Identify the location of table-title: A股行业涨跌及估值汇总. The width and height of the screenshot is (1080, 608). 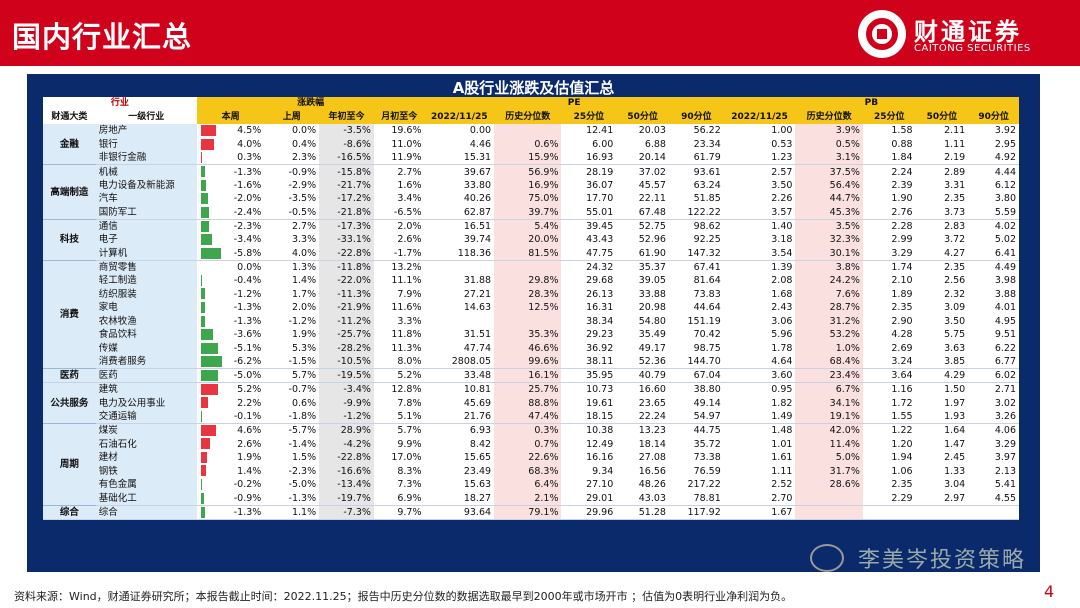
(533, 88).